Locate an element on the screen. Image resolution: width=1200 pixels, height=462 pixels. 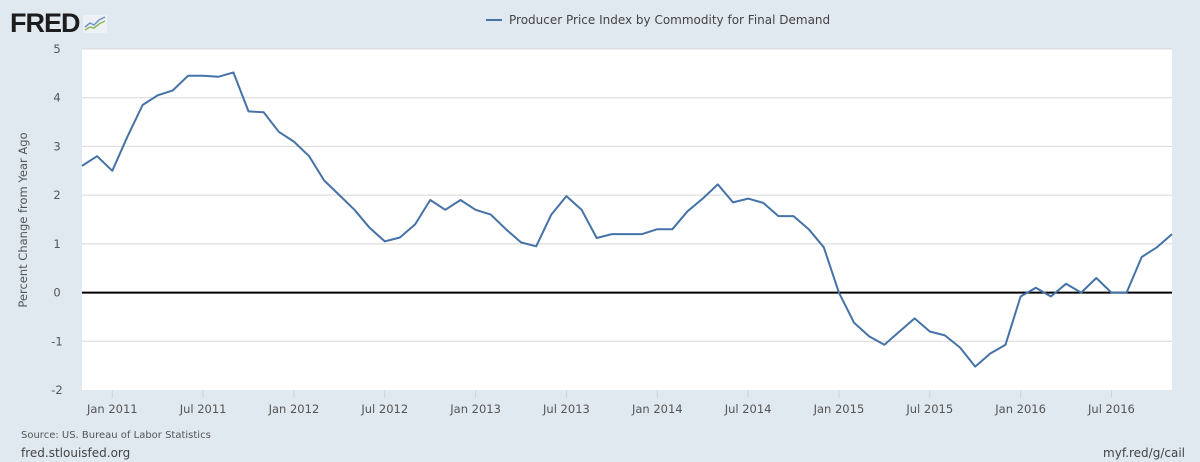
x-tick-label: Jul 2014 is located at coordinates (748, 409).